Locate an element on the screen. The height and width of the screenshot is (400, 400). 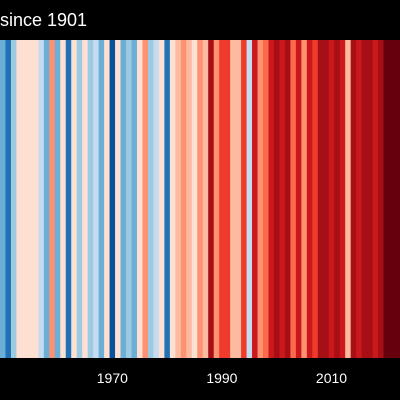
stripe-2004 is located at coordinates (298, 199).